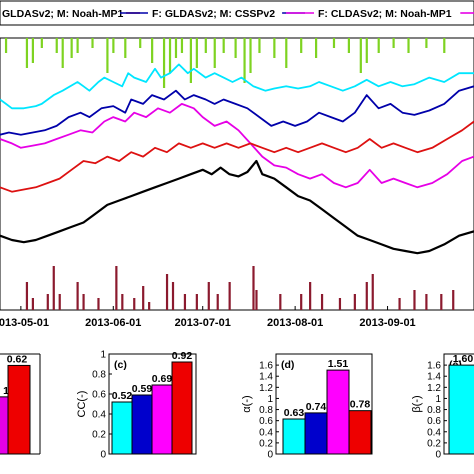 The height and width of the screenshot is (474, 474). What do you see at coordinates (338, 364) in the screenshot?
I see `bar-value-label: 1.51` at bounding box center [338, 364].